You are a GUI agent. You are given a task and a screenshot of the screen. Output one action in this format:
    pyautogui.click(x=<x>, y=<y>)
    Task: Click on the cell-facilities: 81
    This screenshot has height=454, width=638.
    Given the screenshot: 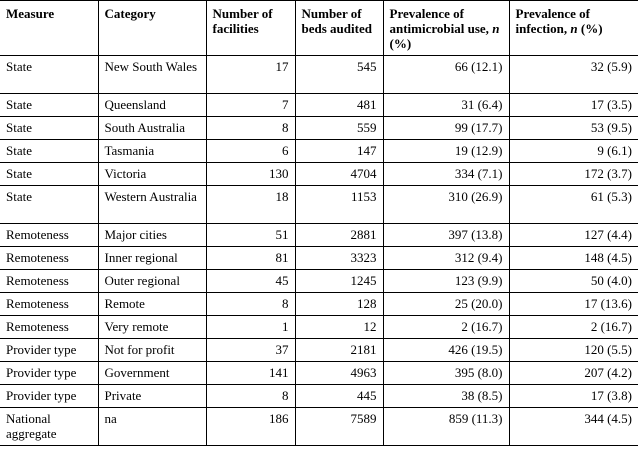 What is the action you would take?
    pyautogui.click(x=250, y=258)
    